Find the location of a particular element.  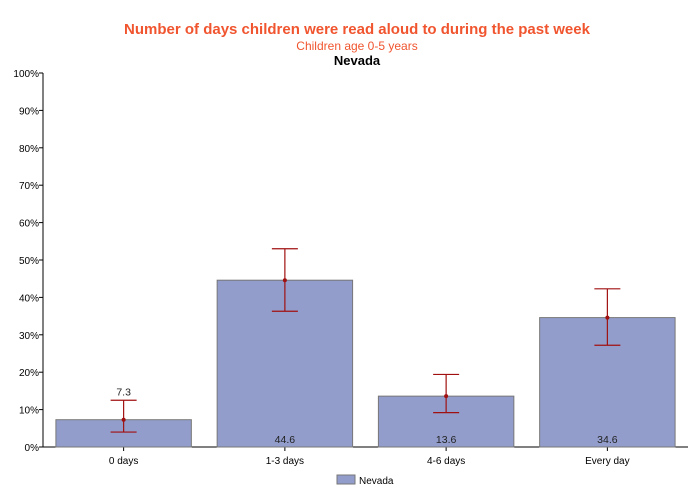

y-tick-label: 0% is located at coordinates (32, 448).